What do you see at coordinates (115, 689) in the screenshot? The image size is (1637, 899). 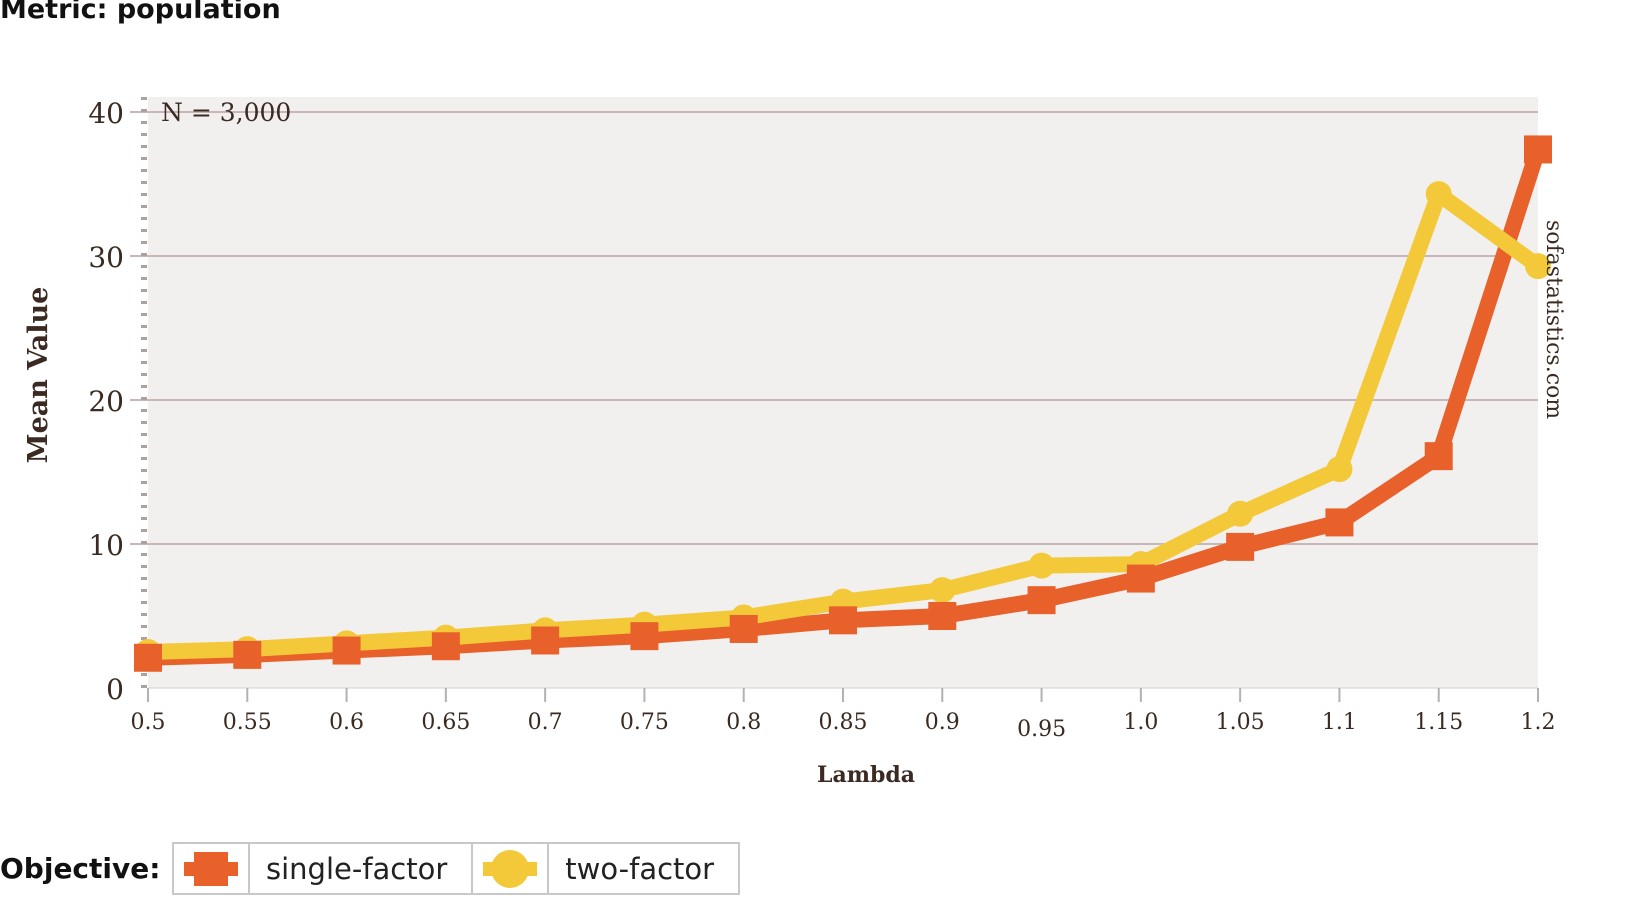 I see `y-tick-label: 0` at bounding box center [115, 689].